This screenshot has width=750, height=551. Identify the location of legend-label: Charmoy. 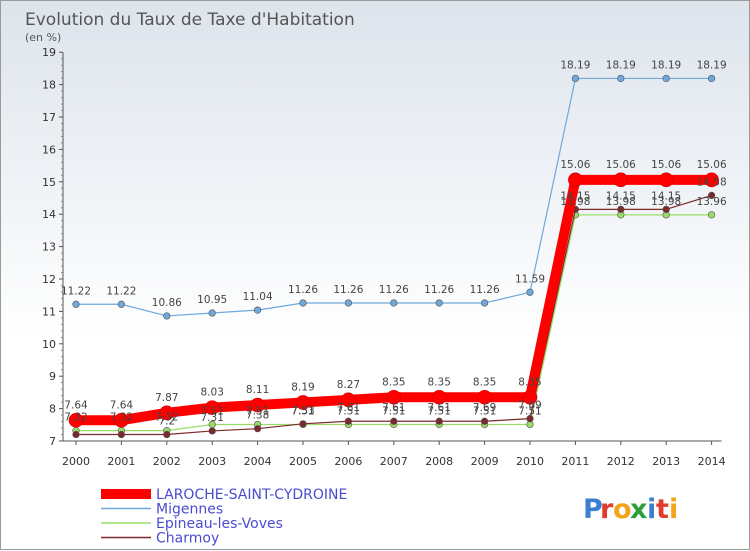
(187, 539).